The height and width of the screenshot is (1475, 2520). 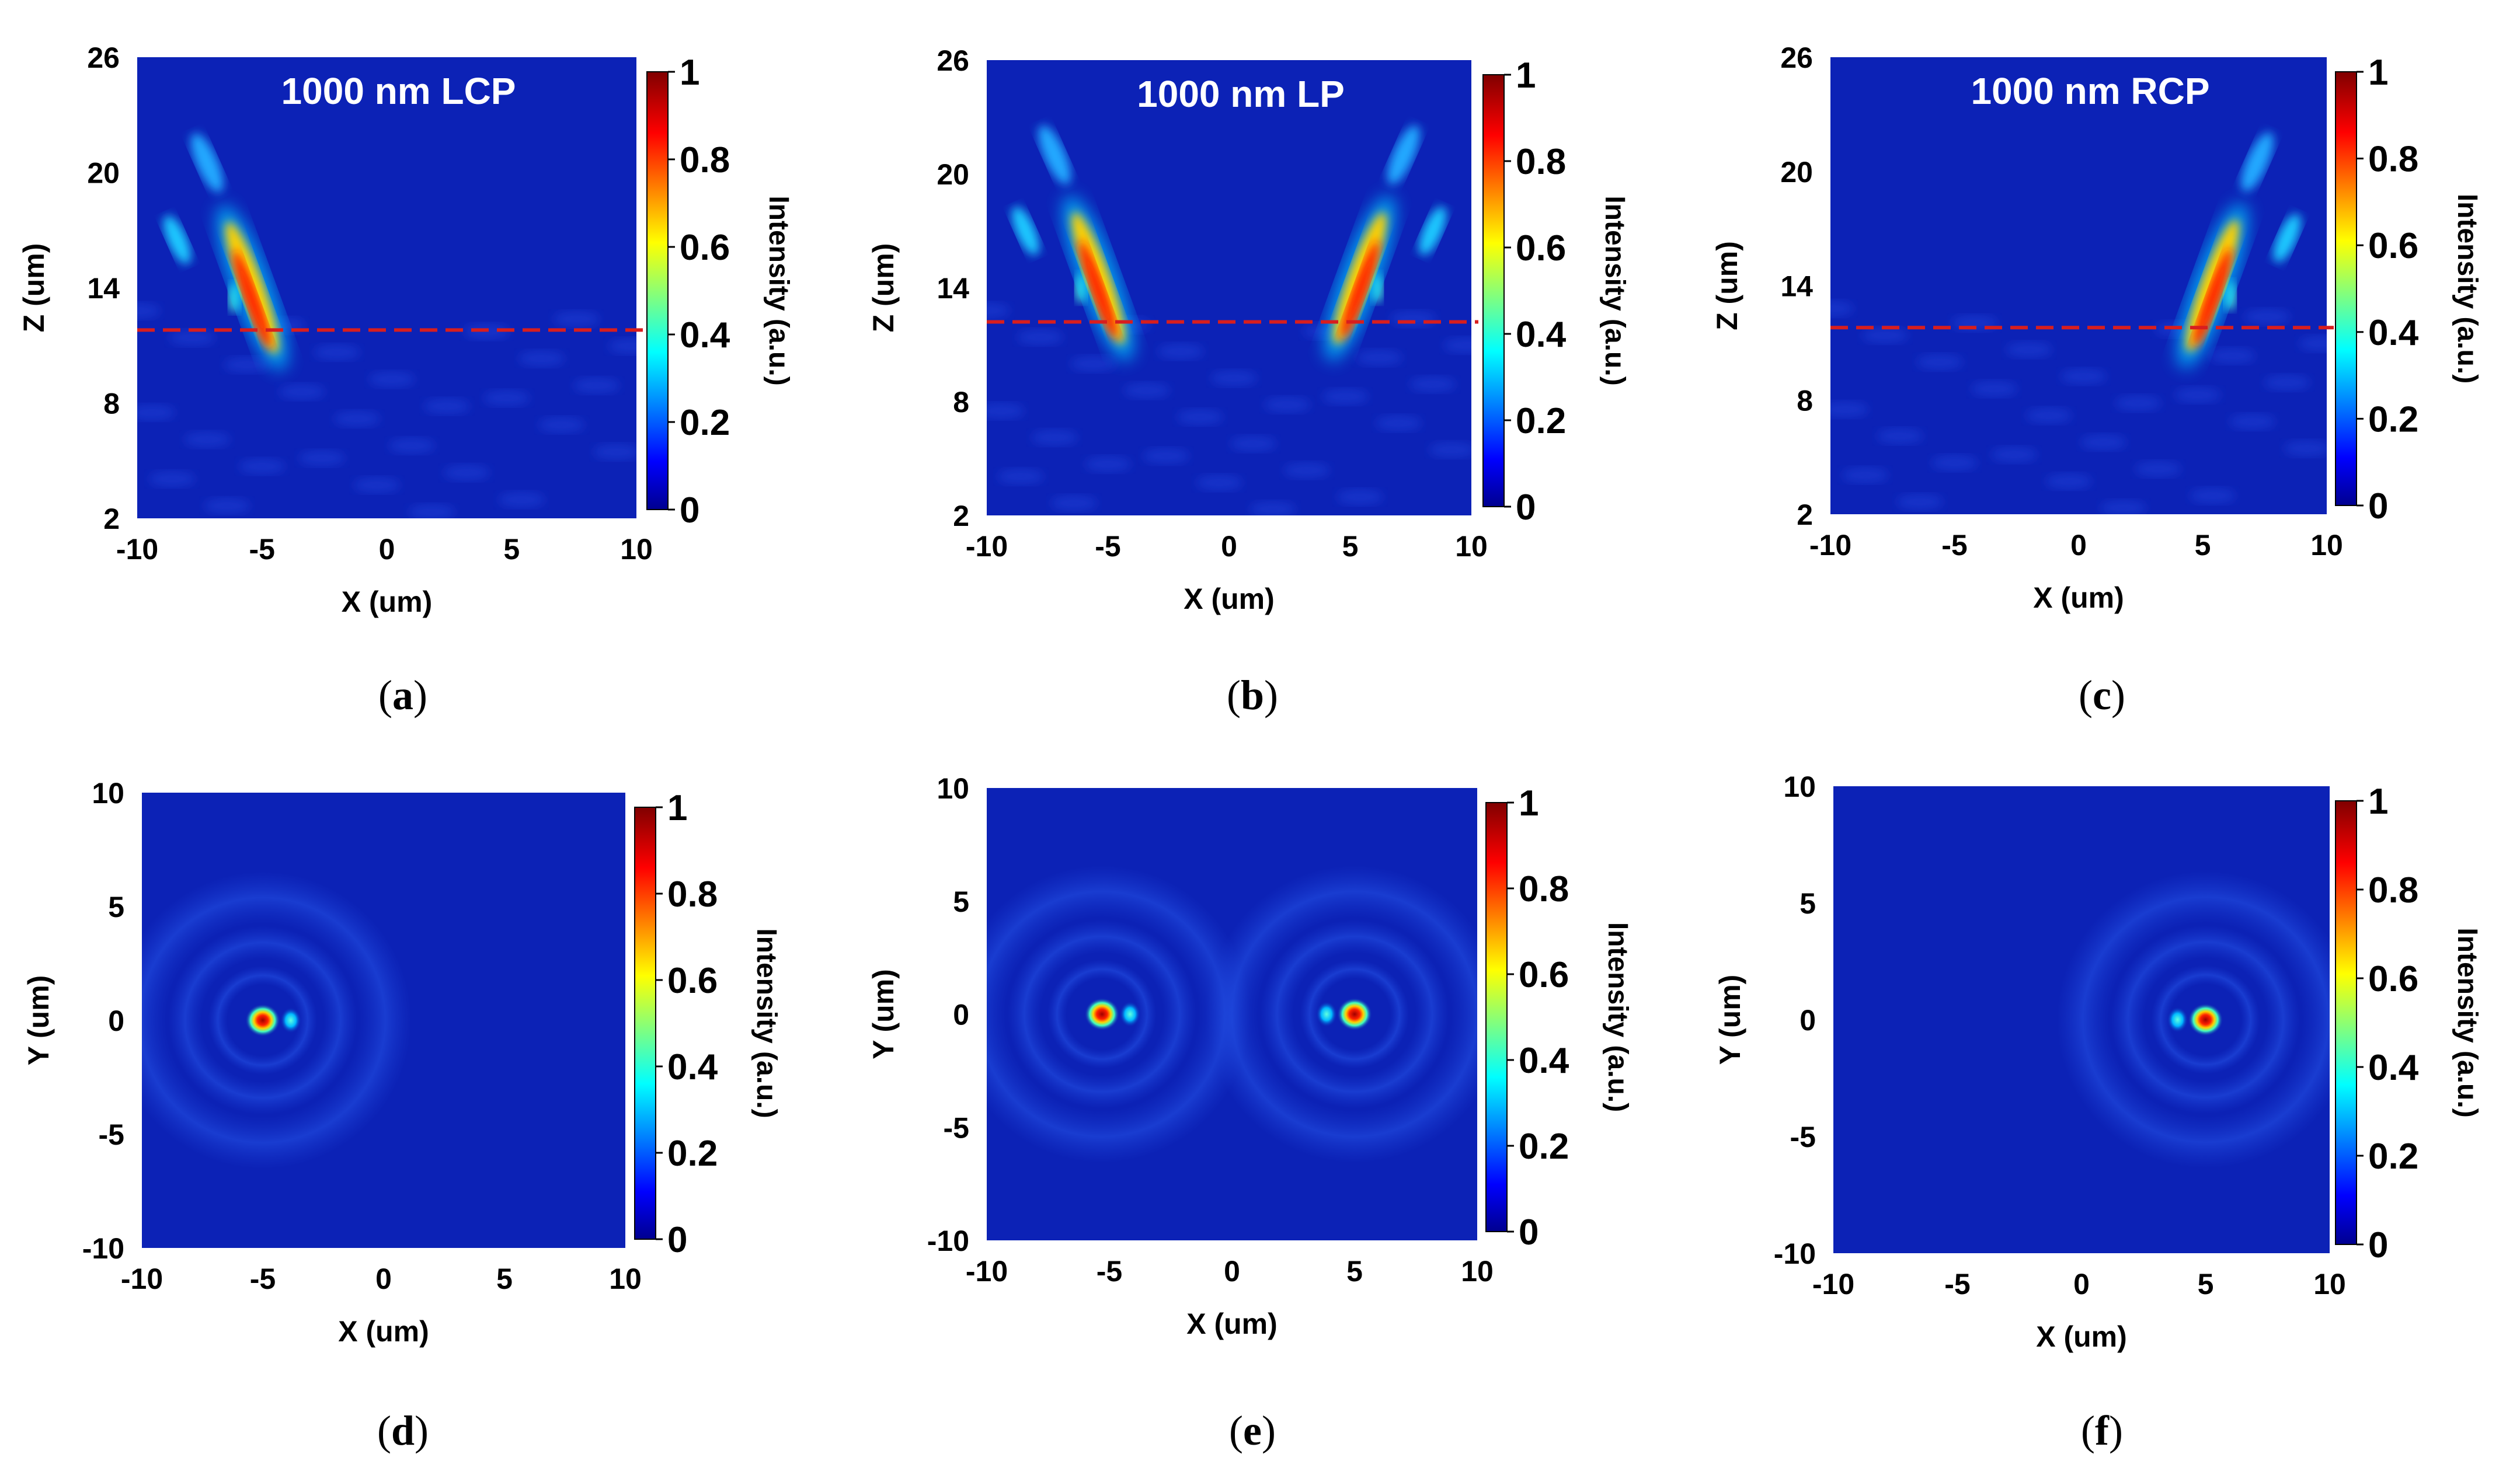 What do you see at coordinates (1795, 1254) in the screenshot?
I see `y-tick-label: -10` at bounding box center [1795, 1254].